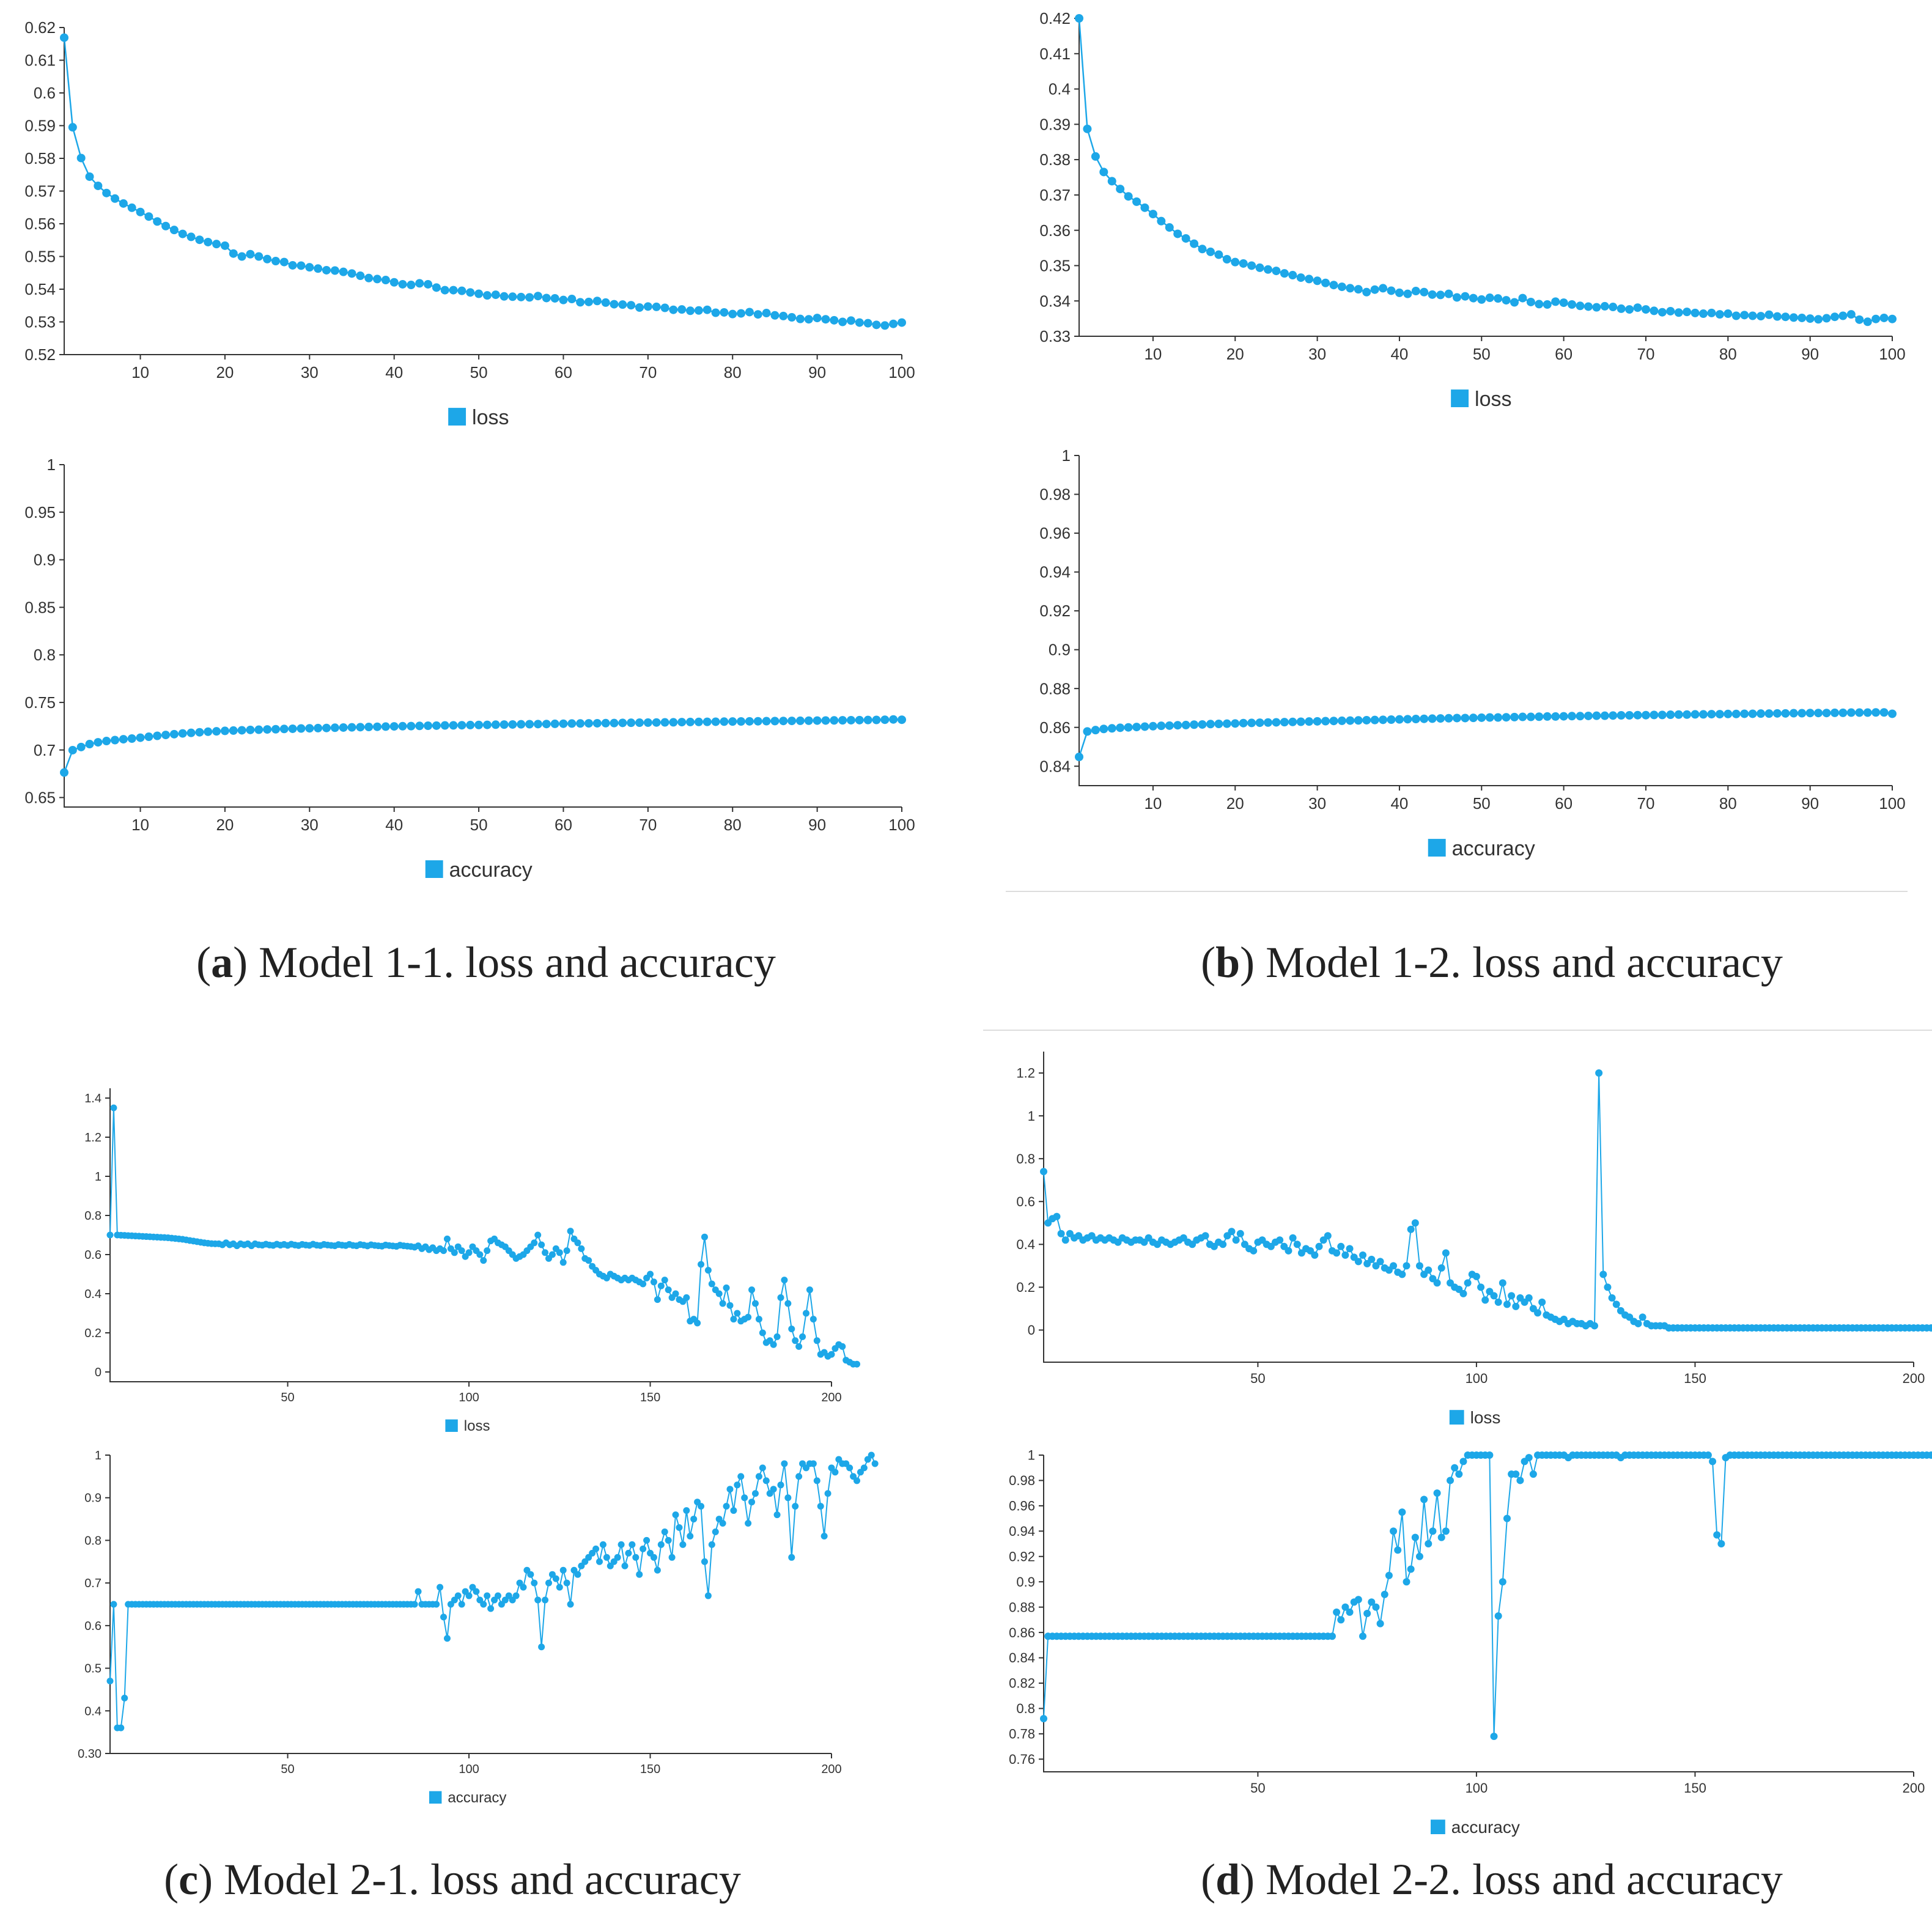 The height and width of the screenshot is (1932, 1932). I want to click on panel-c-accuracy-ytick-label: 0.7, so click(93, 1583).